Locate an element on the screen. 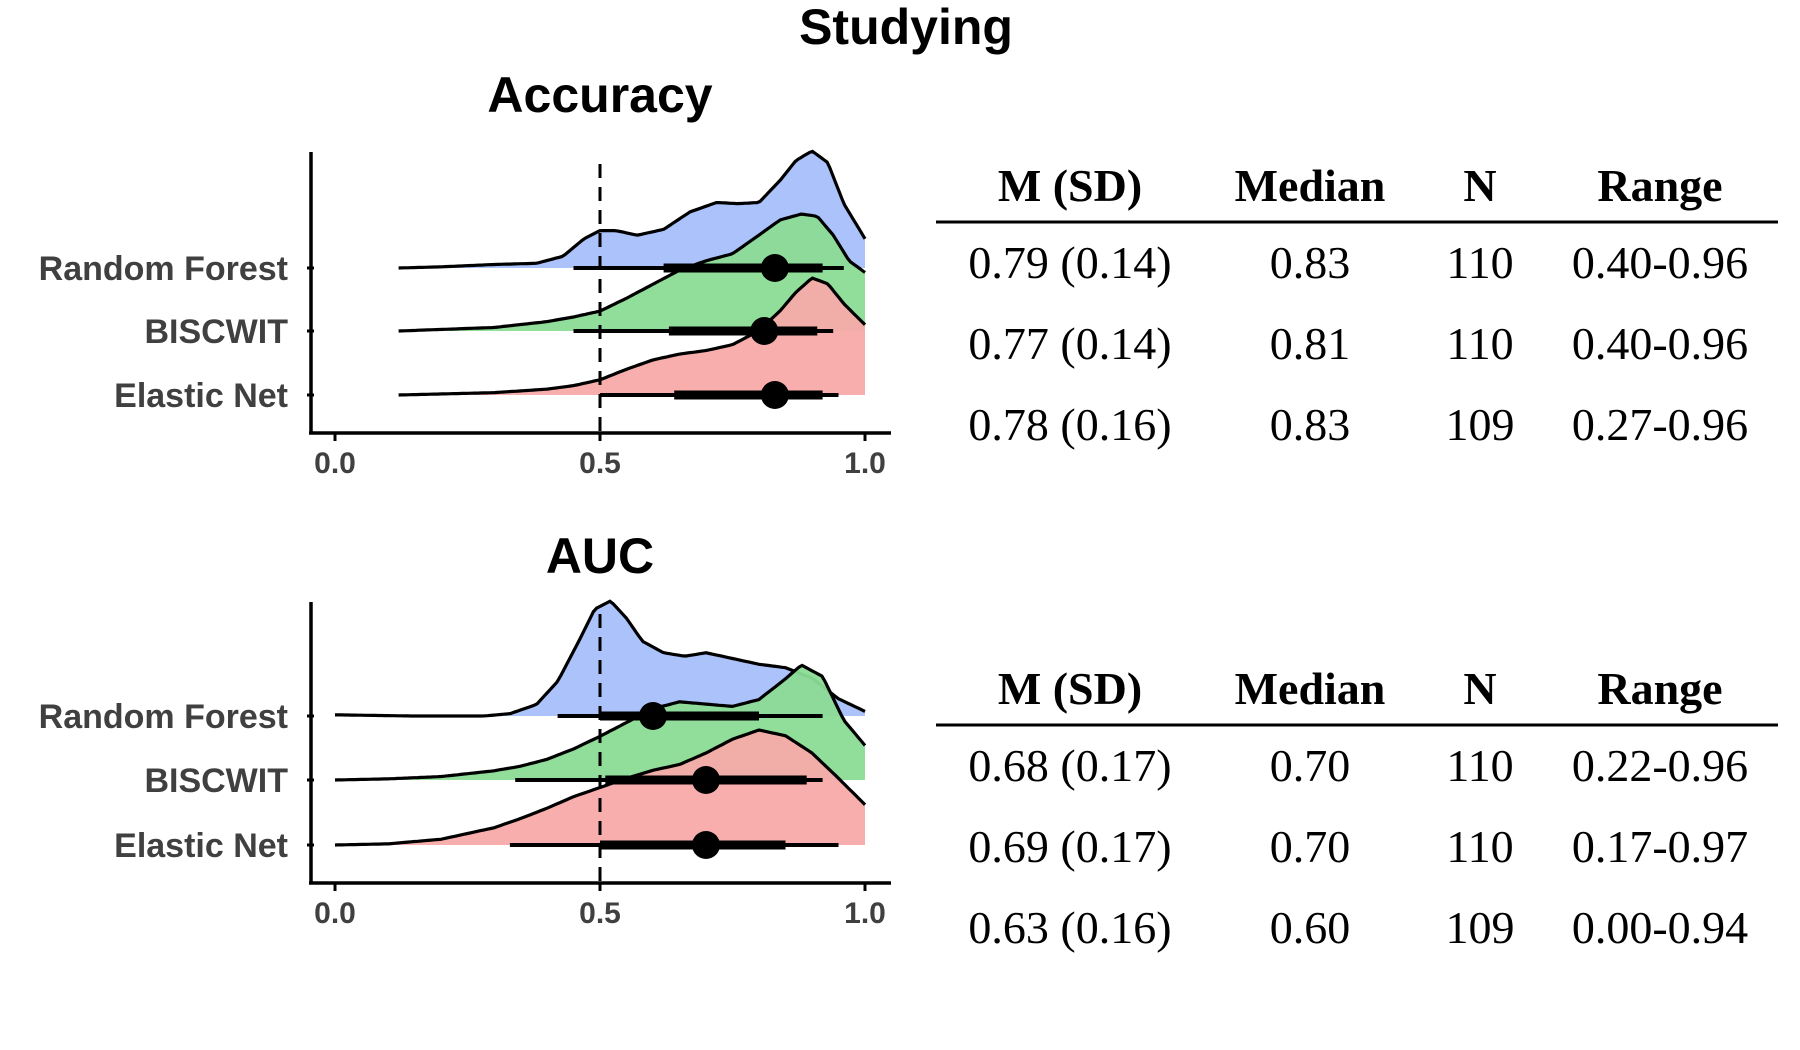  auc-x-tick-label: 0.5 is located at coordinates (600, 913).